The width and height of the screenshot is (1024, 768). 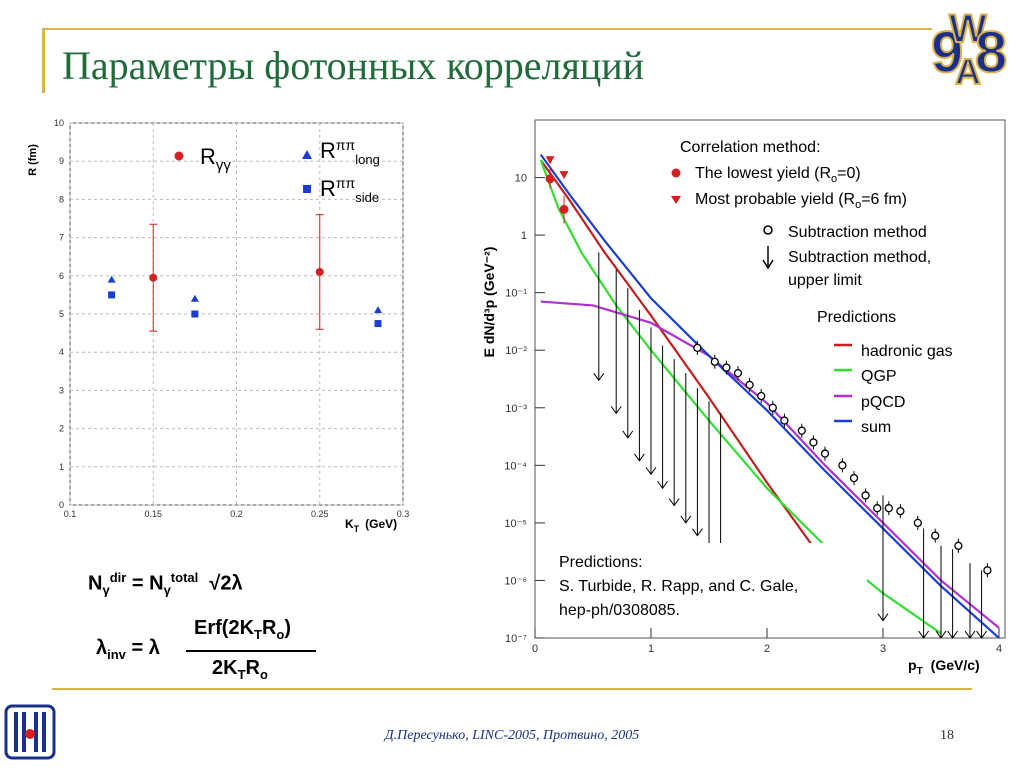 What do you see at coordinates (947, 52) in the screenshot?
I see `logo-letter-9: 9` at bounding box center [947, 52].